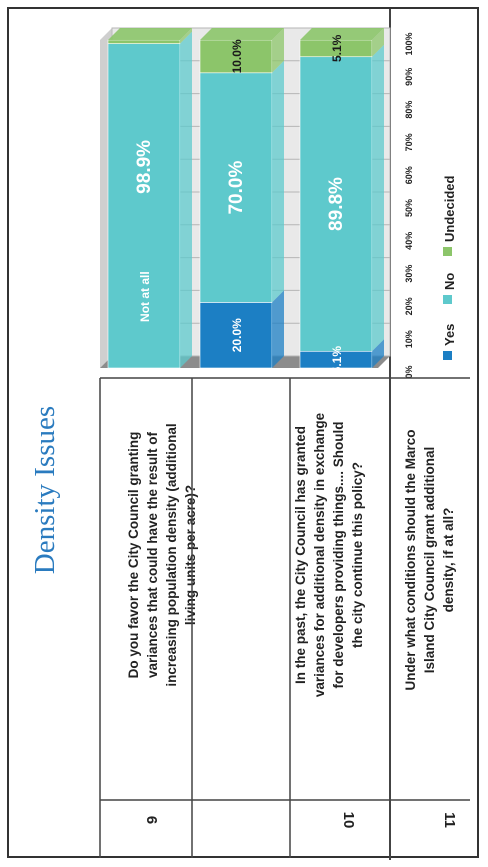 The width and height of the screenshot is (488, 867). I want to click on x-tick-label: 80%, so click(409, 110).